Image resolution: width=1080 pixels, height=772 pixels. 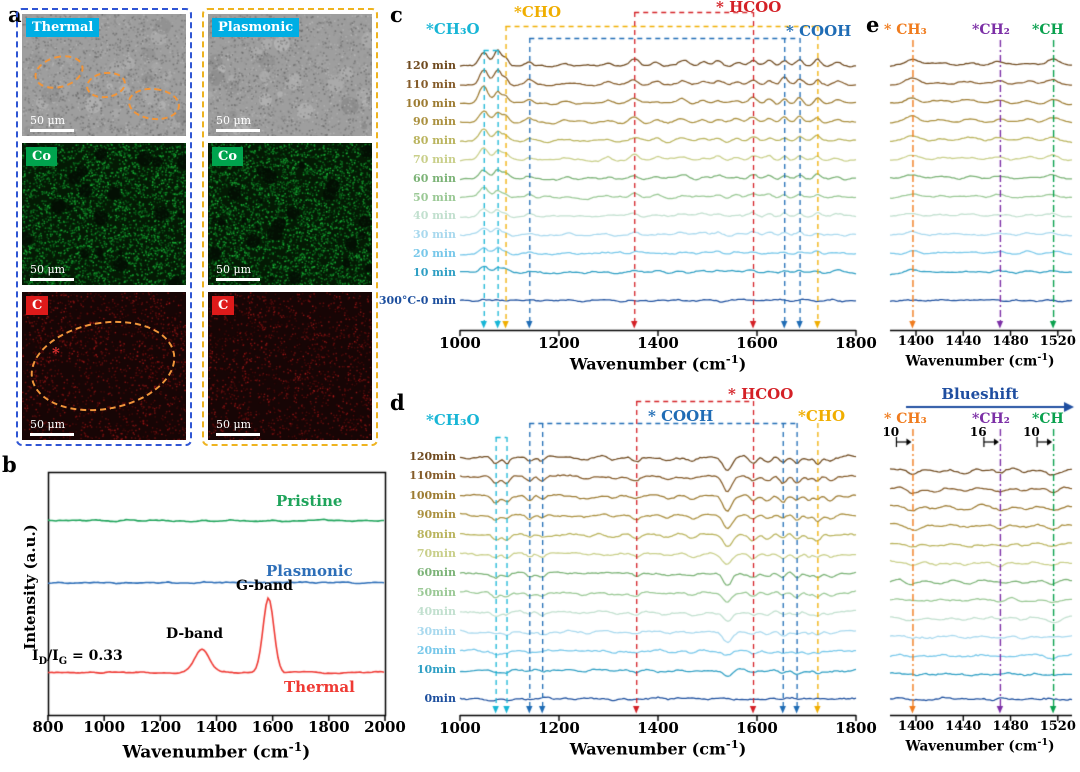 What do you see at coordinates (436, 573) in the screenshot?
I see `time-label: 60min` at bounding box center [436, 573].